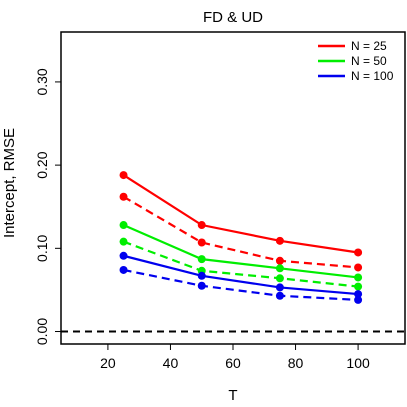 This screenshot has height=407, width=407. I want to click on y-axis-title: Intercept, RMSE, so click(9, 183).